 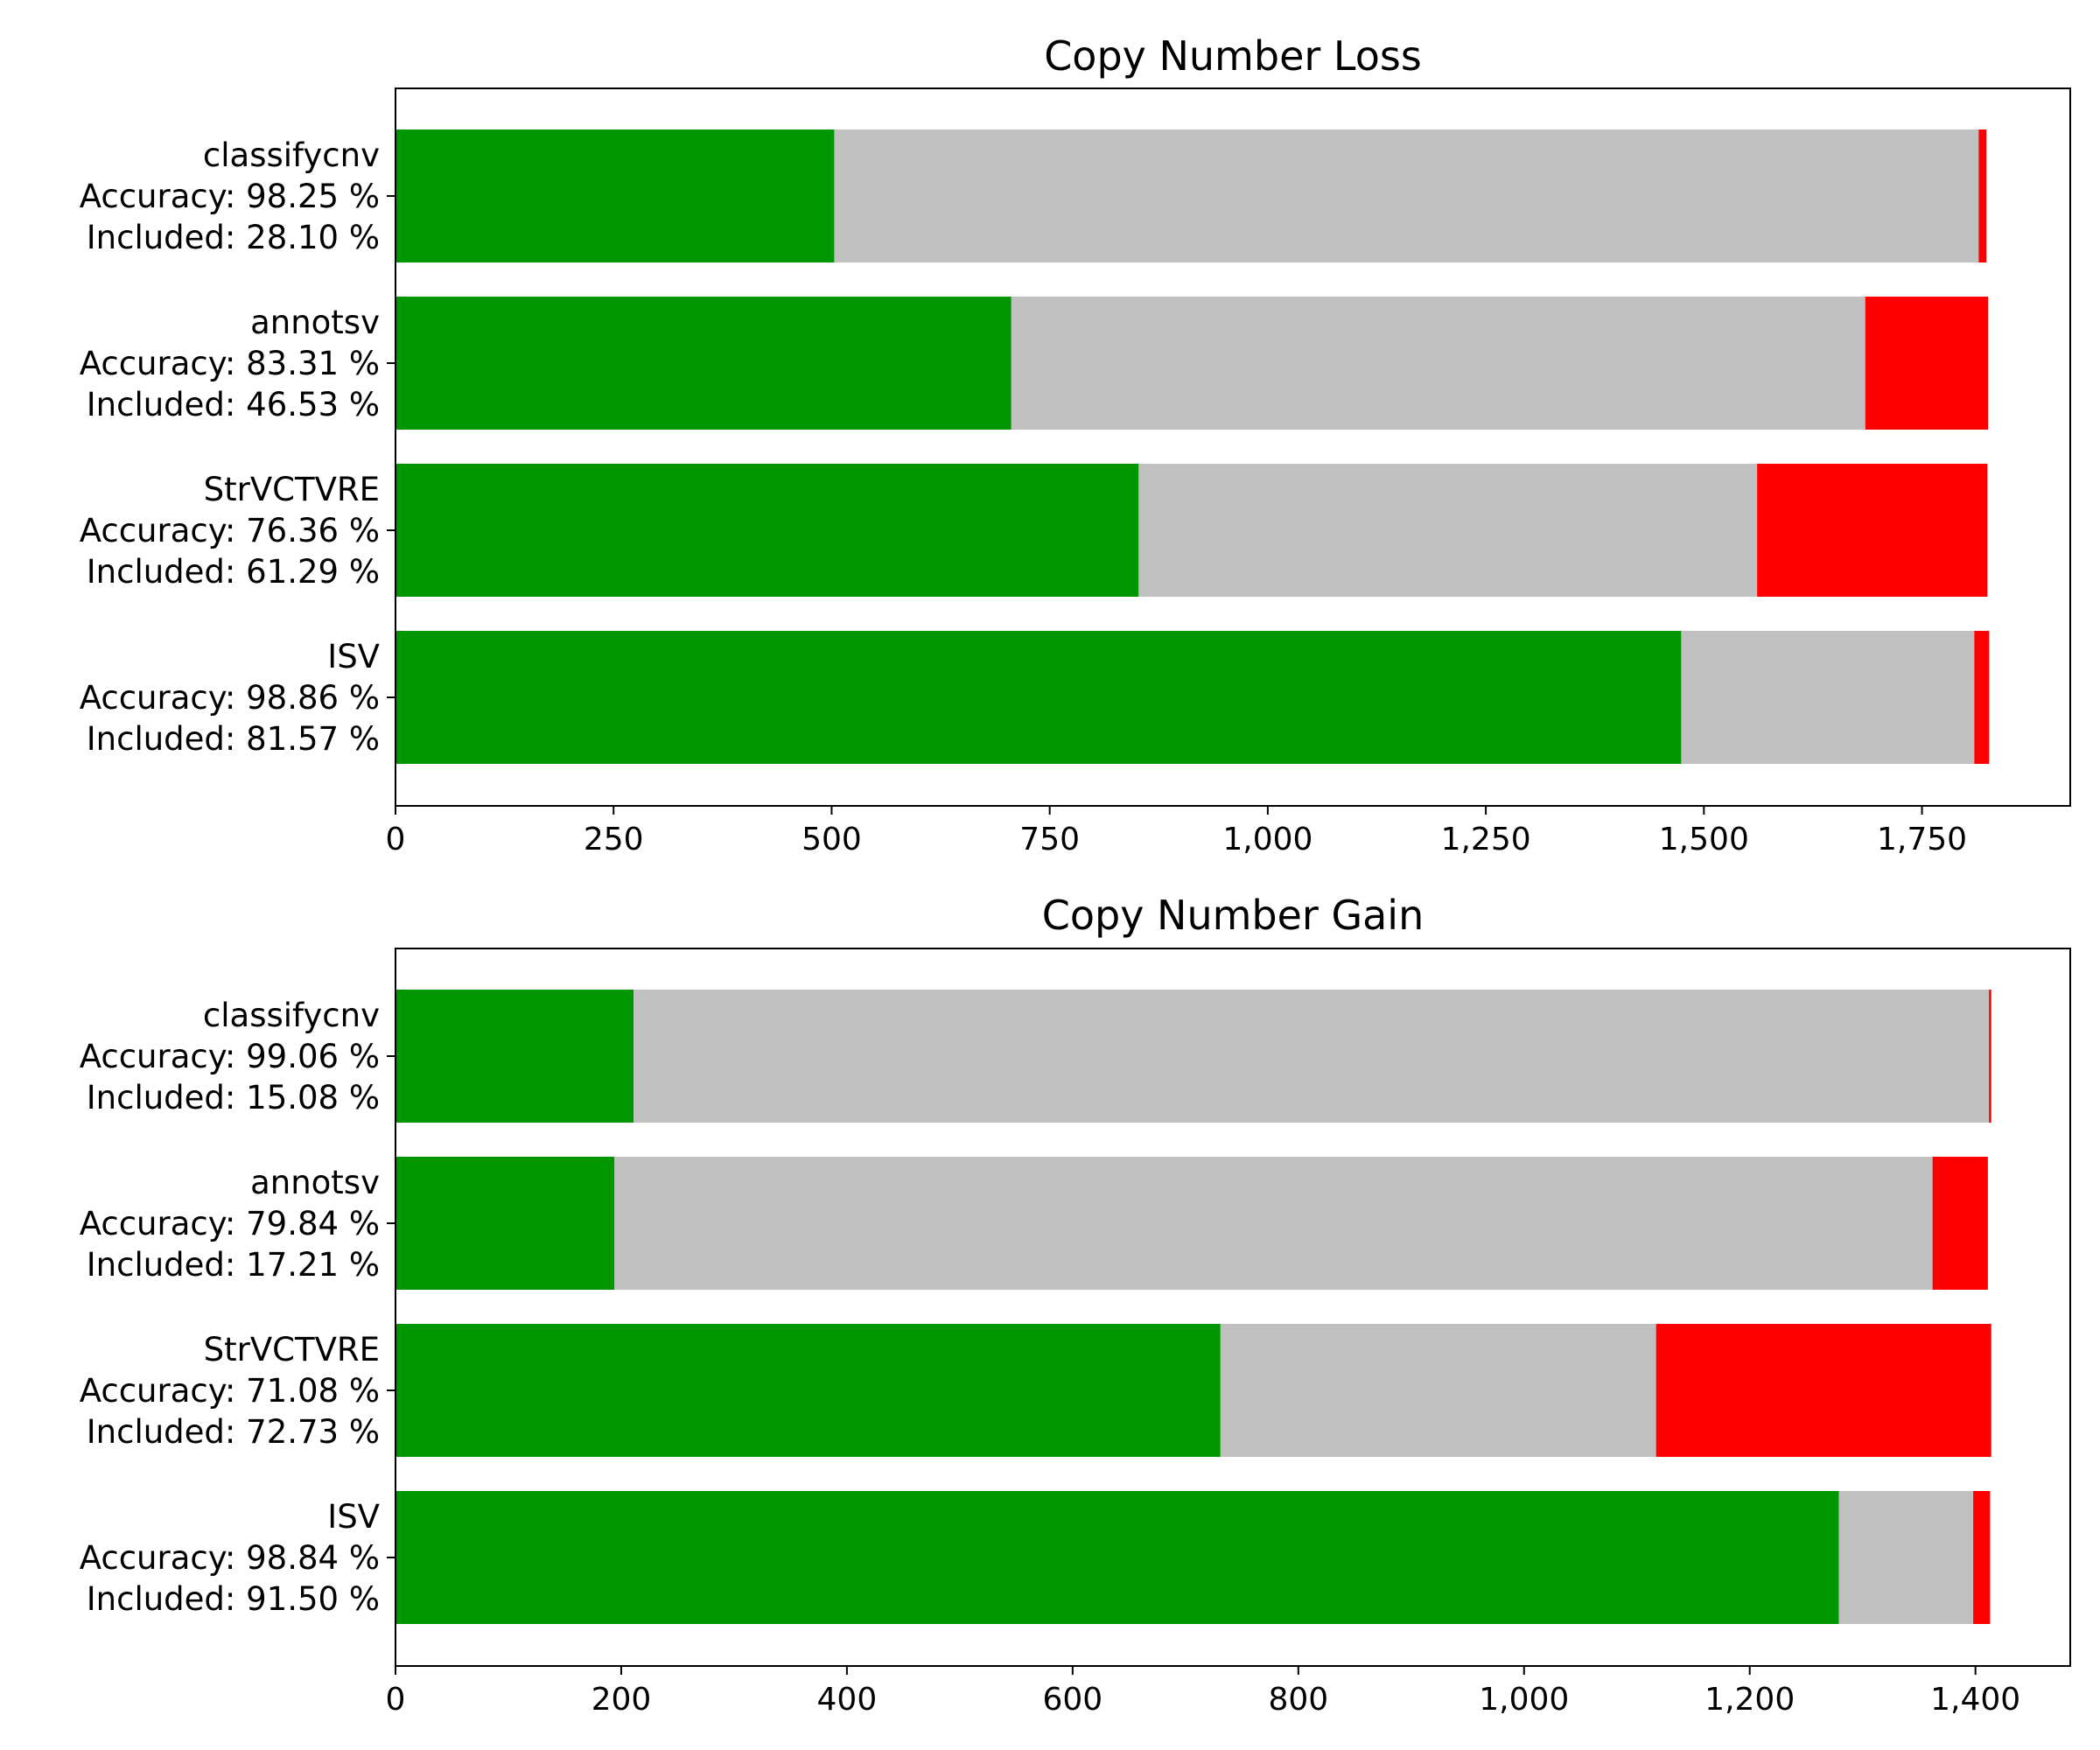 What do you see at coordinates (1049, 840) in the screenshot?
I see `x-tick-label: 750` at bounding box center [1049, 840].